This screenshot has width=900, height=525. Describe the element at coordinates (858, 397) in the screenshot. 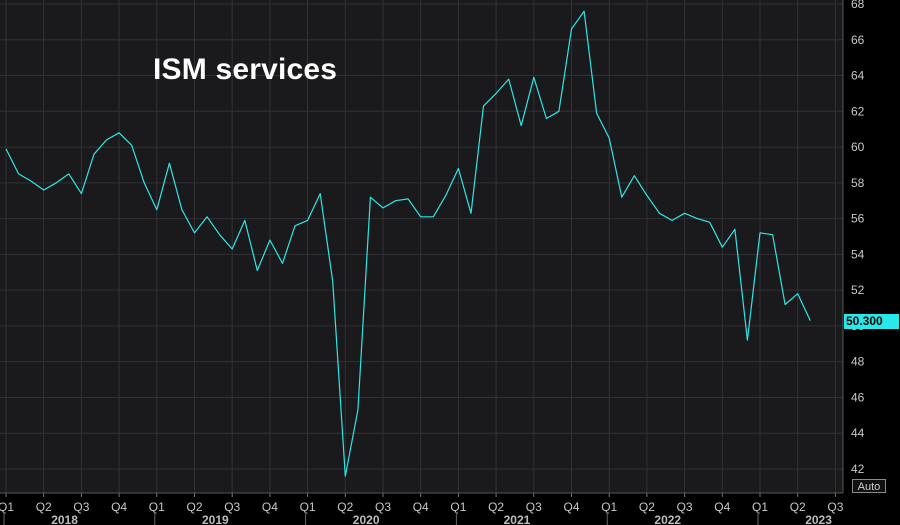

I see `y-tick-label: 46` at that location.